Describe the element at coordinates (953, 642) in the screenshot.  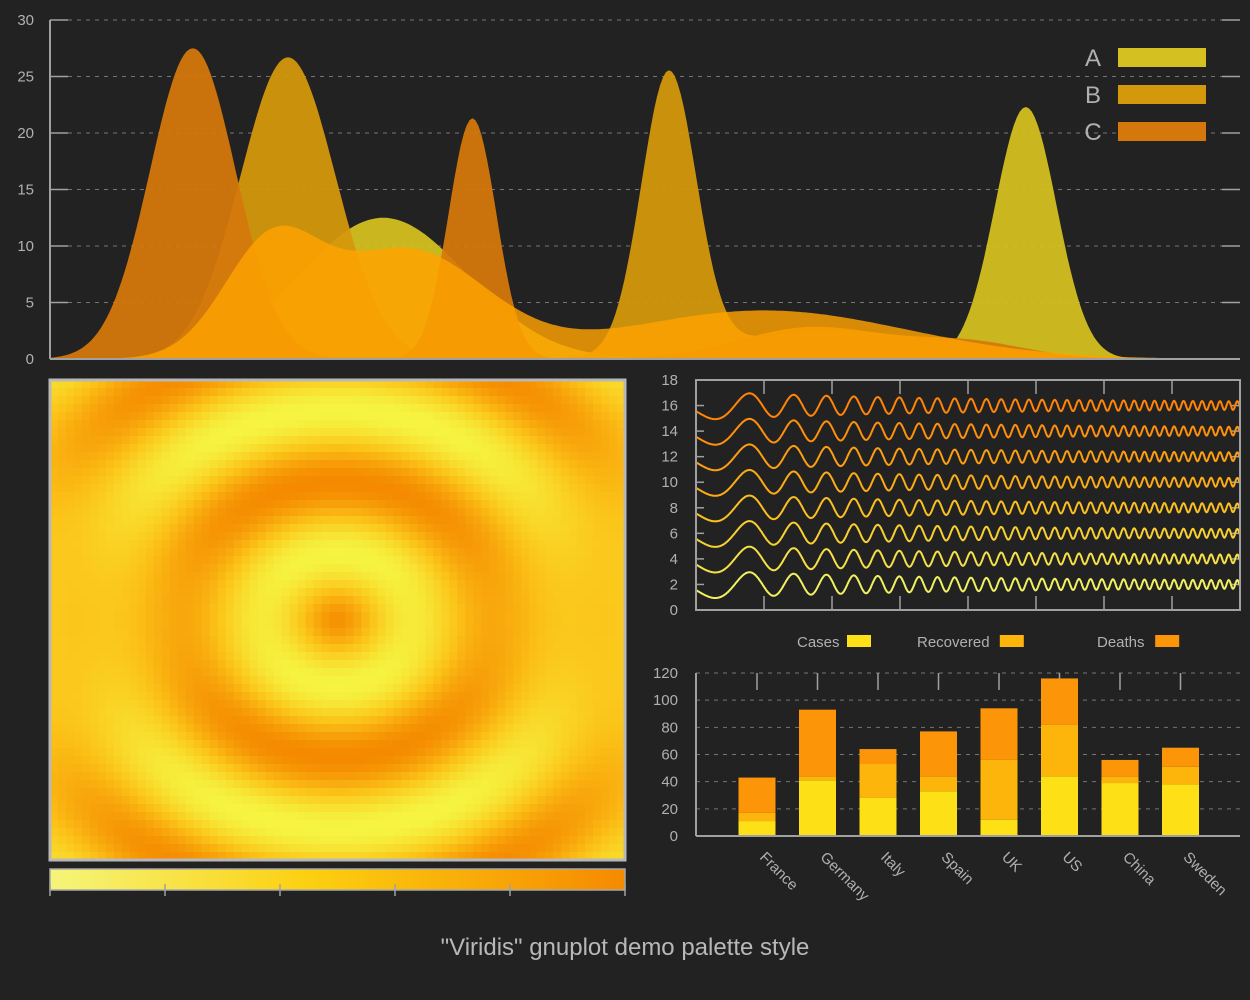
I see `legend-label: Recovered` at that location.